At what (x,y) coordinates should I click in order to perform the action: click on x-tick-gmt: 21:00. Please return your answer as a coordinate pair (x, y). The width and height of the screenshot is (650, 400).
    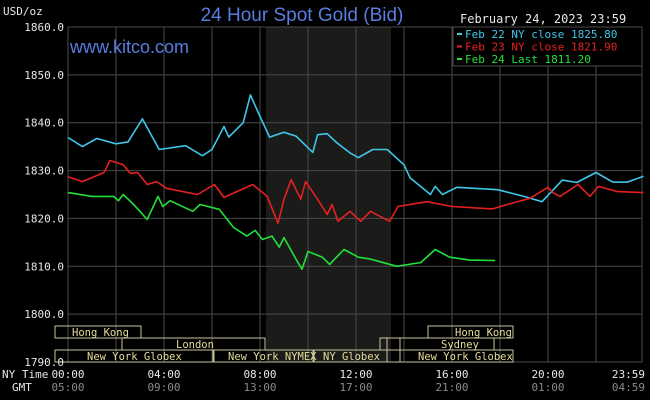
    Looking at the image, I should click on (451, 387).